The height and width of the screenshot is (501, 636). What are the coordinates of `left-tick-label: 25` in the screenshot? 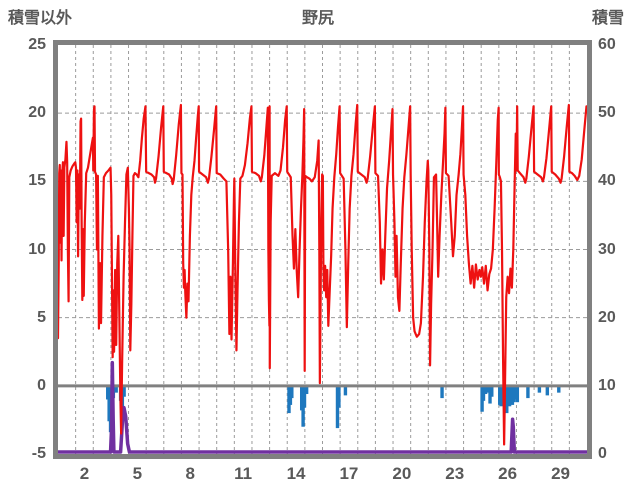 It's located at (37, 44).